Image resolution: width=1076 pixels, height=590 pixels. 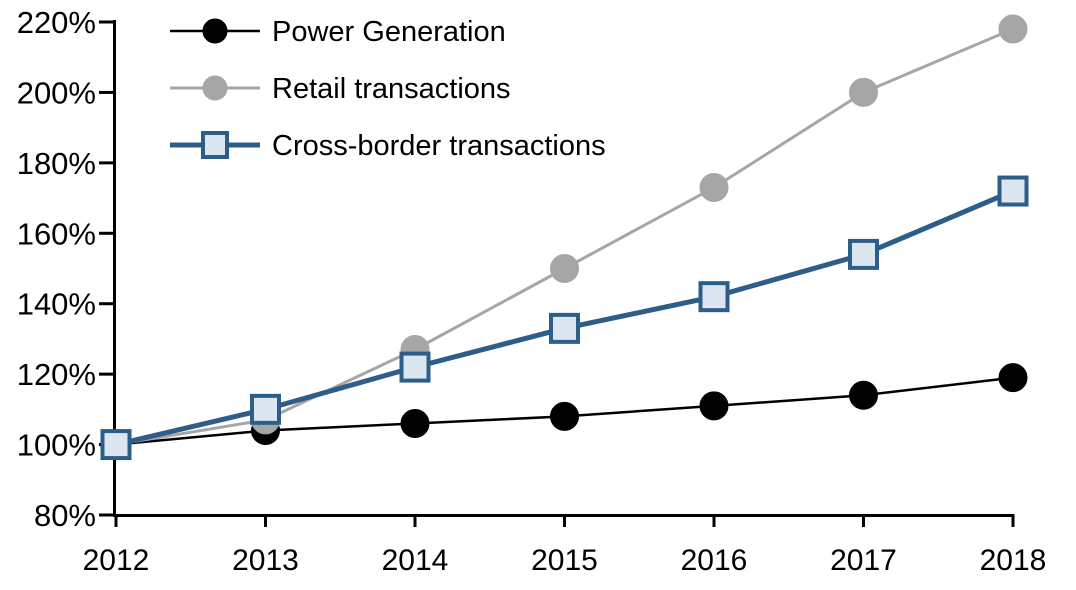 What do you see at coordinates (439, 146) in the screenshot?
I see `legend-label: Cross-border transactions` at bounding box center [439, 146].